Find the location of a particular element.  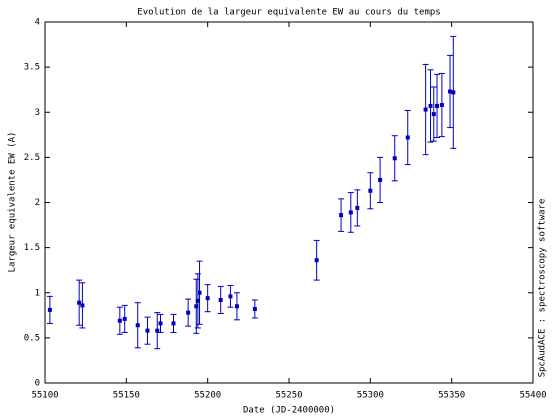

y-tick-label: 0.5 is located at coordinates (32, 338).